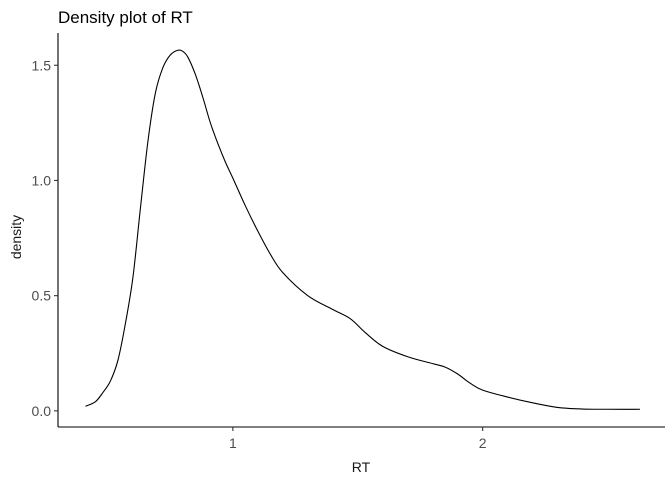 The image size is (672, 480). What do you see at coordinates (42, 411) in the screenshot?
I see `y-tick-label: 0.0` at bounding box center [42, 411].